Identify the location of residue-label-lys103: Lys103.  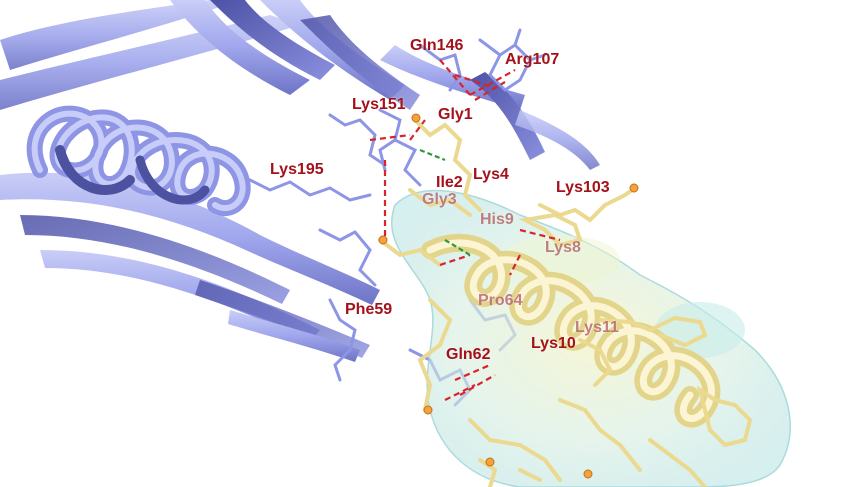
(583, 187).